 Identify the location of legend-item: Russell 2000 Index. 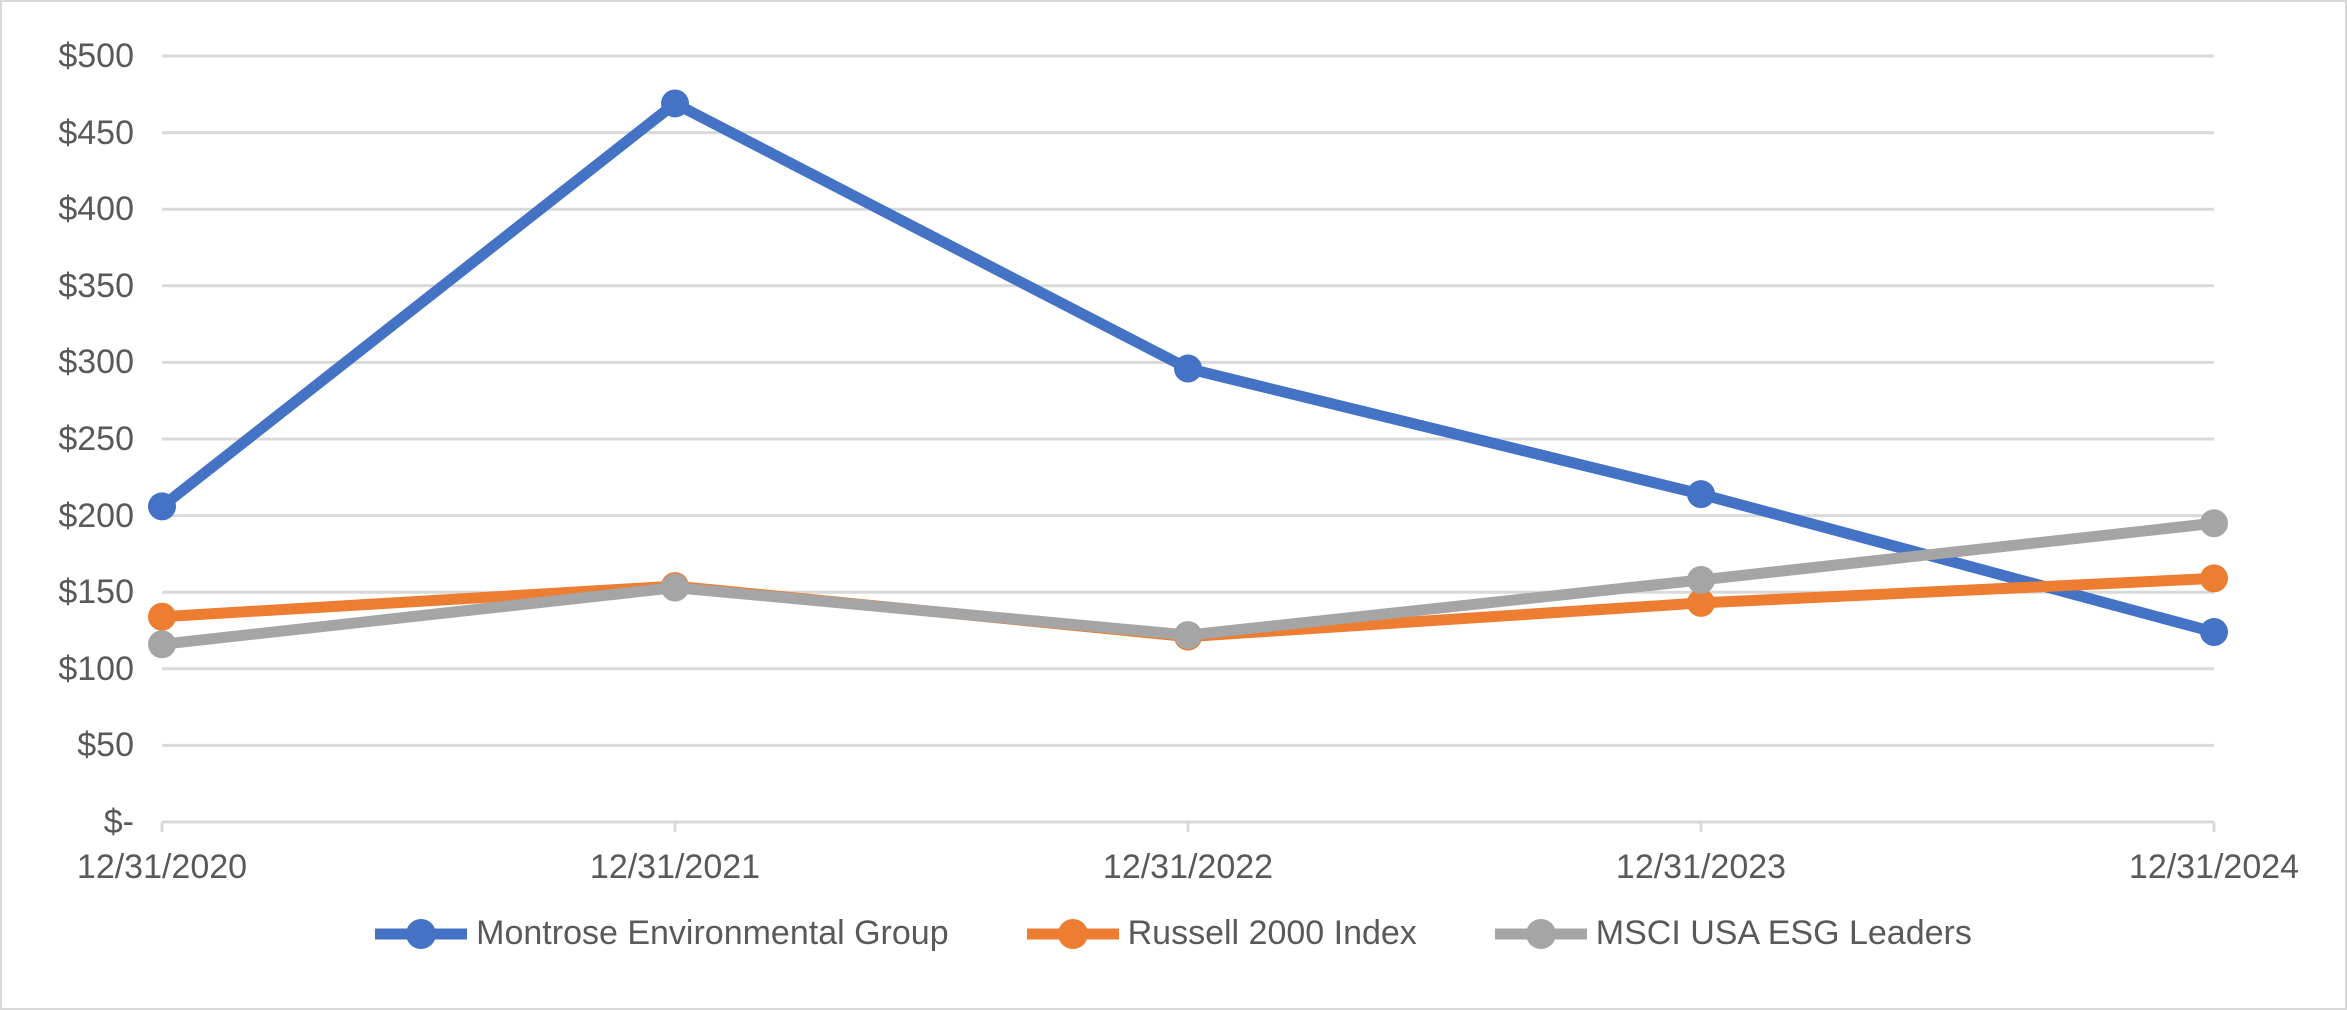
(1221, 933).